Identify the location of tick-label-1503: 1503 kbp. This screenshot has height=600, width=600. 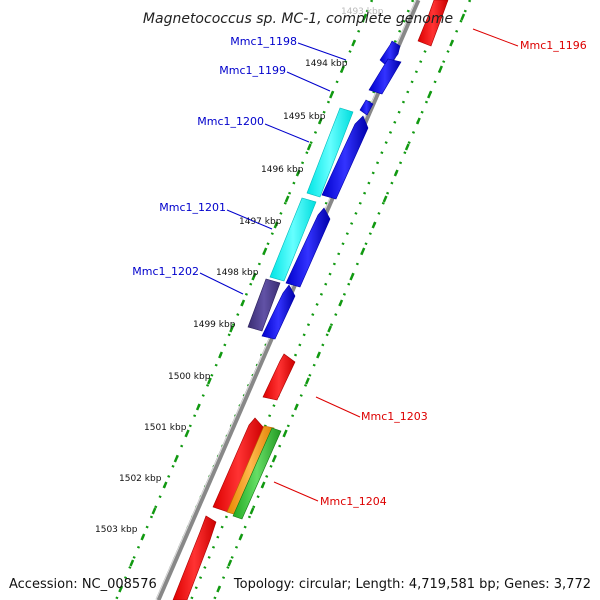
(116, 530).